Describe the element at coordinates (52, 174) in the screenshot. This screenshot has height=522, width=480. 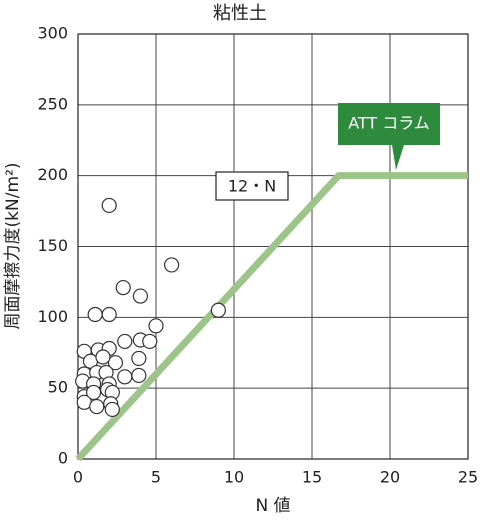
I see `y-tick-label: 200` at that location.